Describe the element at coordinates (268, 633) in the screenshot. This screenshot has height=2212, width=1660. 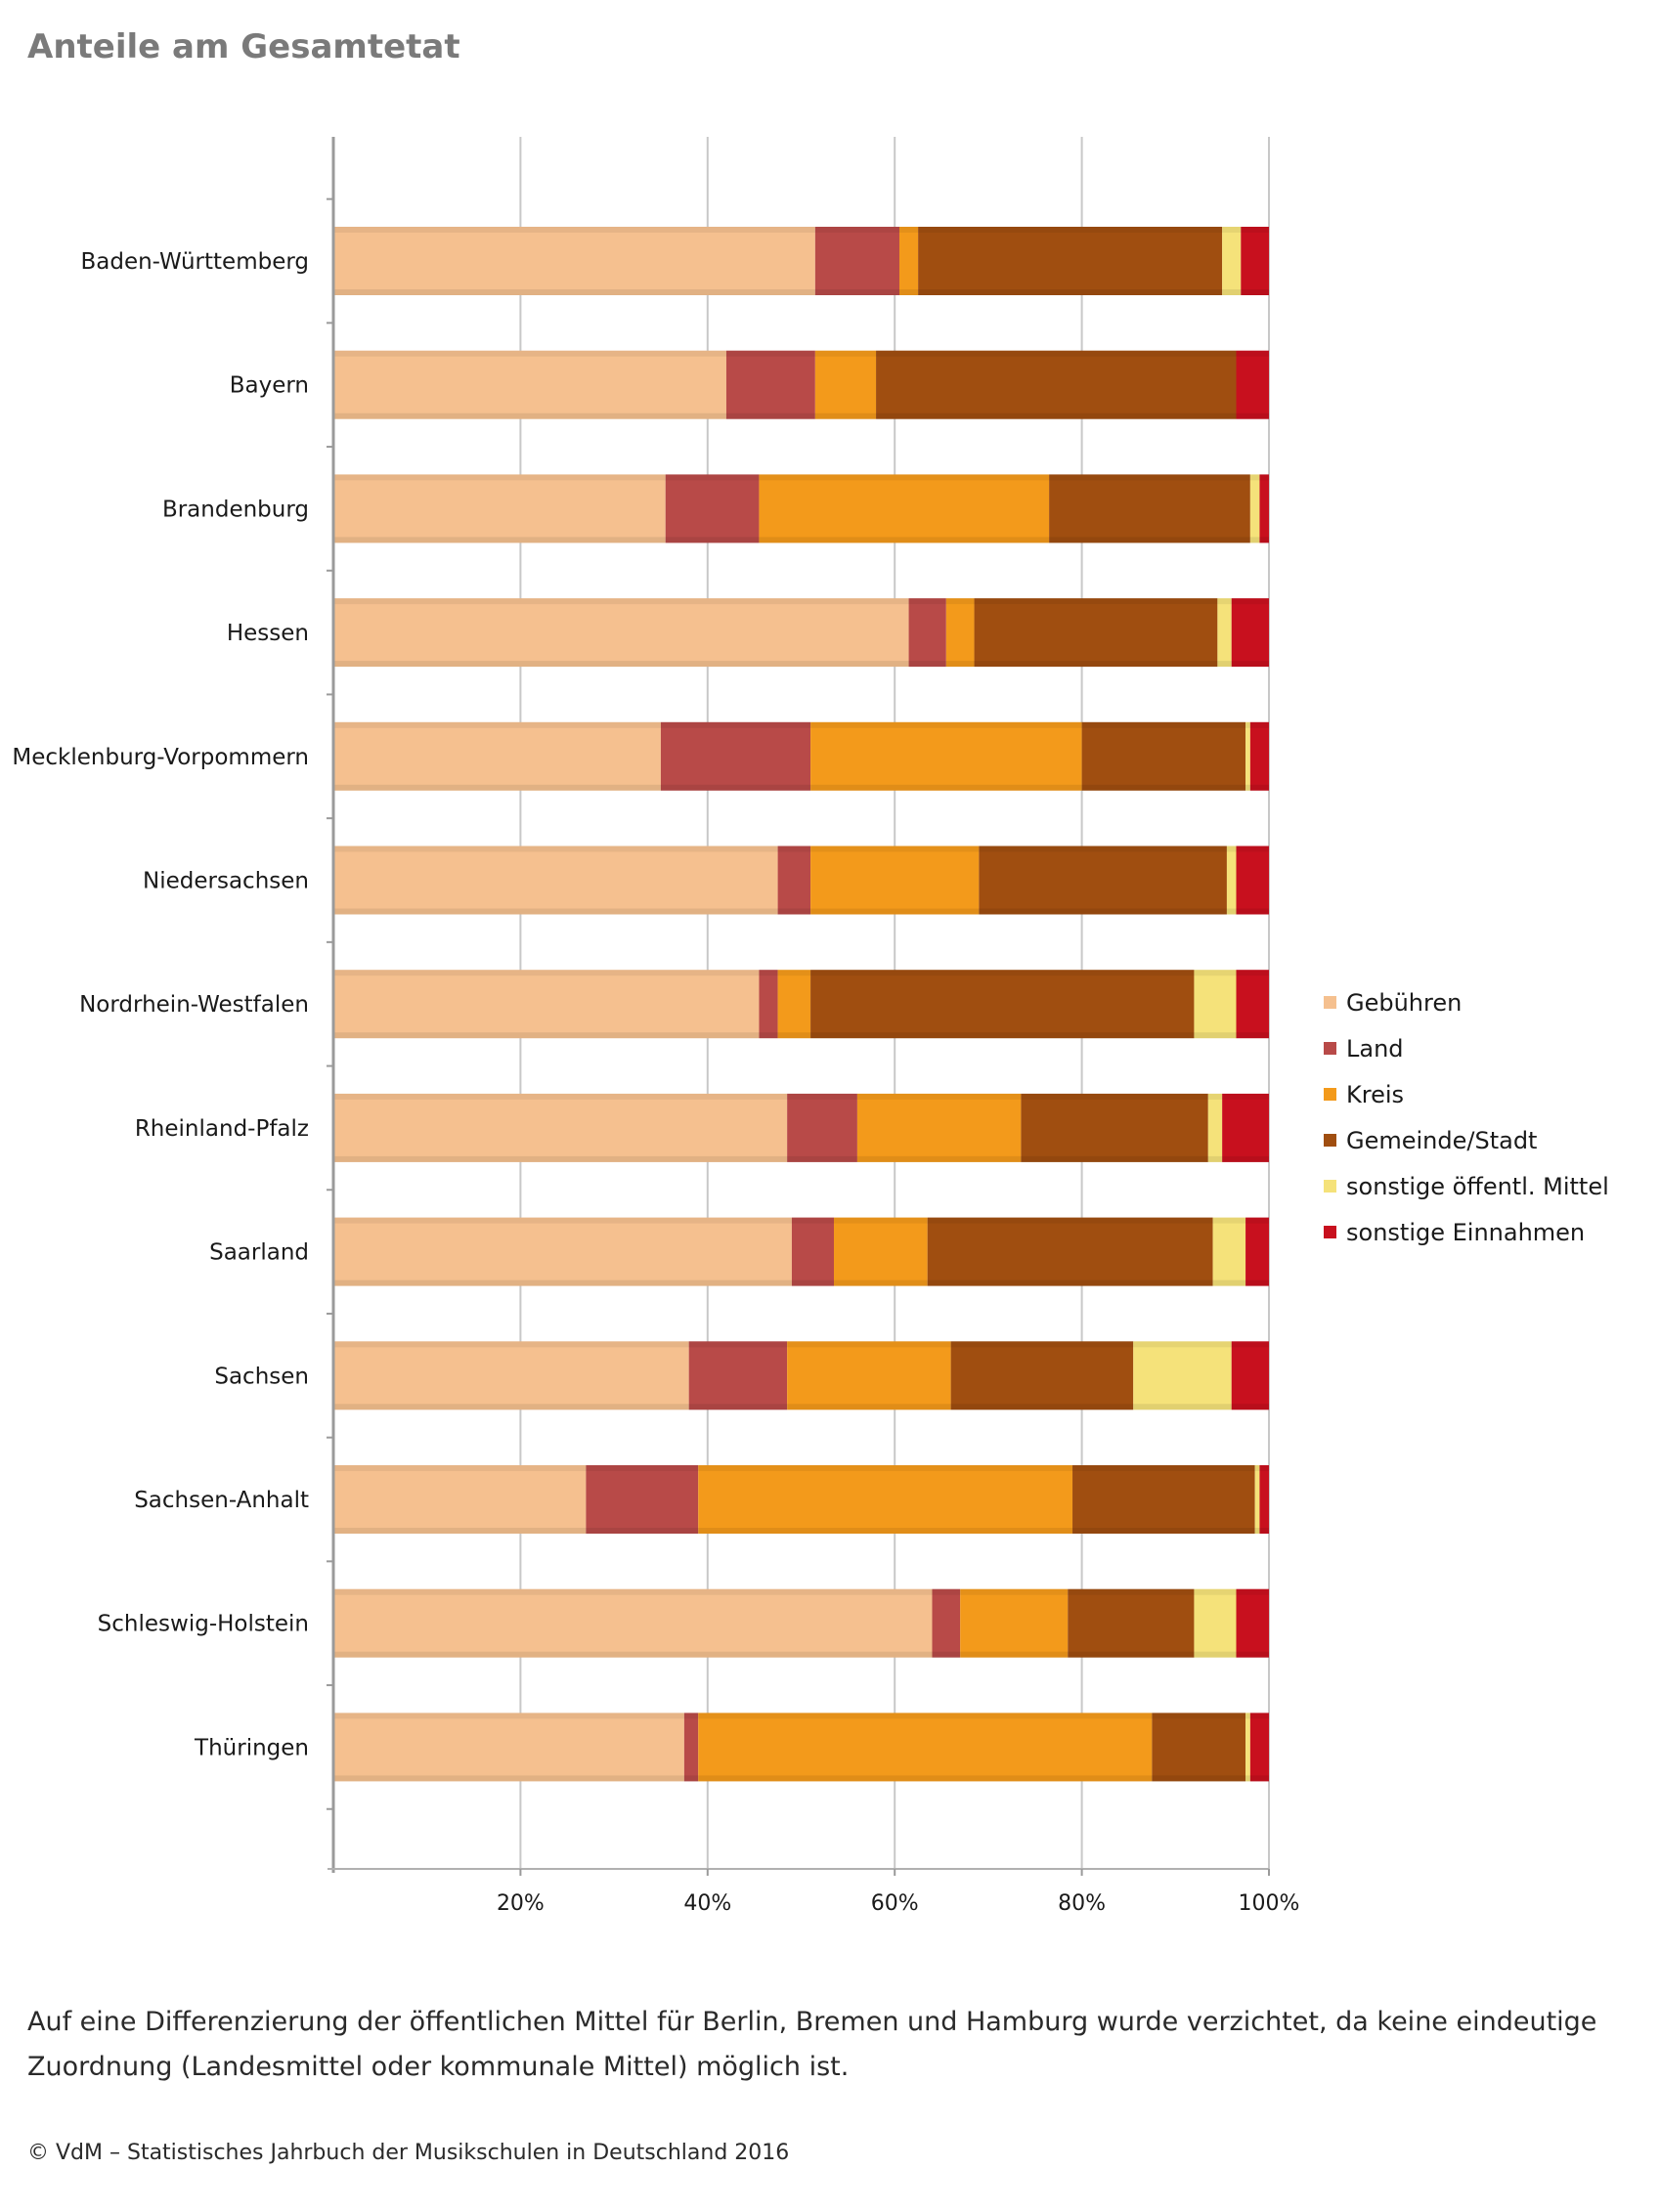
I see `category-label: Hessen` at that location.